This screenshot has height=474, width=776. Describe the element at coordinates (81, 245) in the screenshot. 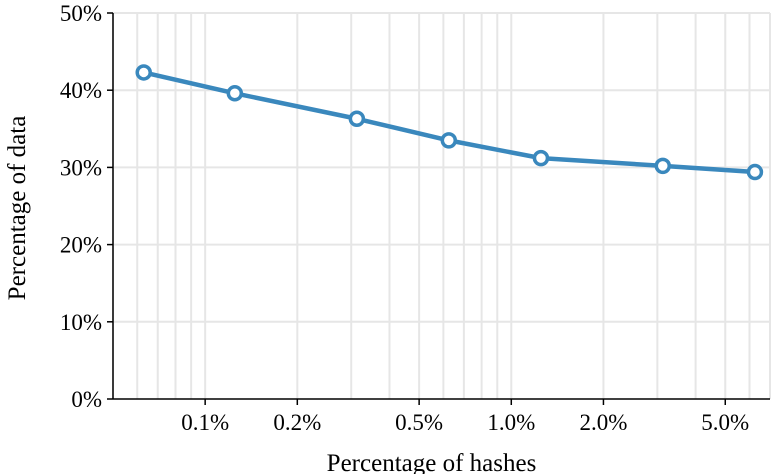

I see `y-tick-label-2: 20%` at that location.